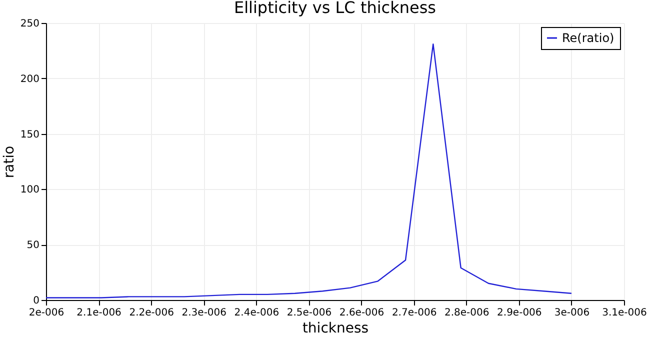 The image size is (650, 337). What do you see at coordinates (624, 313) in the screenshot?
I see `x-tick-label: 3.1e-006` at bounding box center [624, 313].